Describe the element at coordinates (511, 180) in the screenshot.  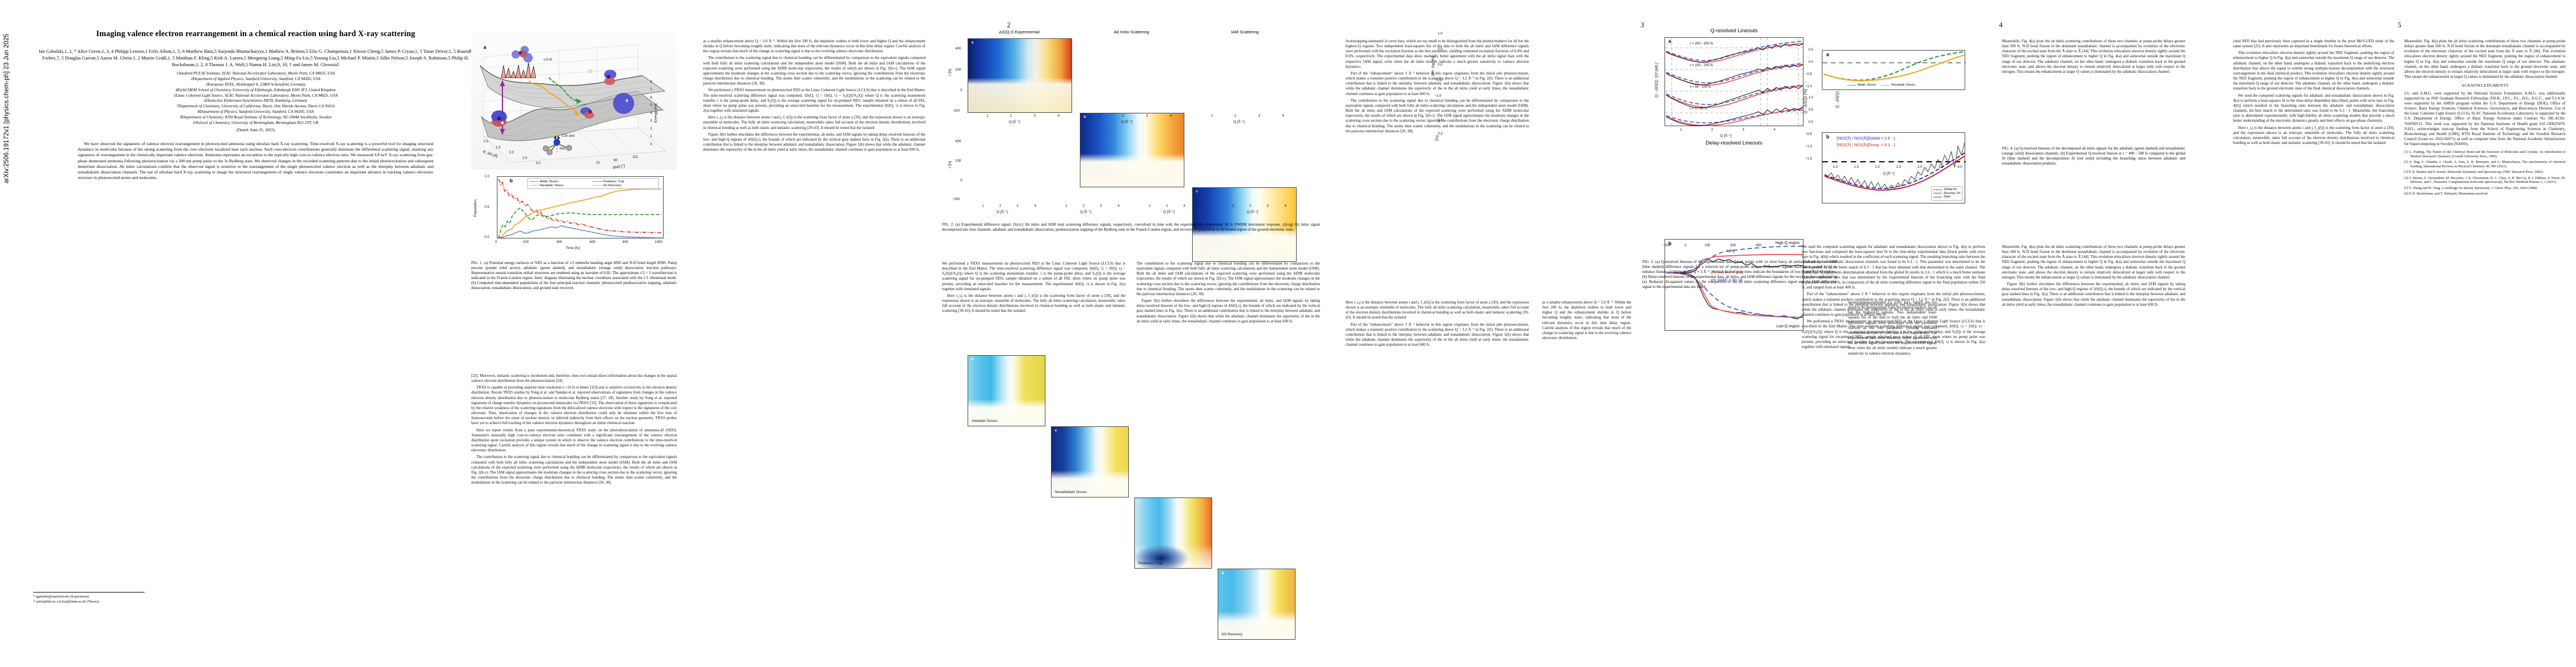
I see `fig1-panel-b-label: b` at that location.